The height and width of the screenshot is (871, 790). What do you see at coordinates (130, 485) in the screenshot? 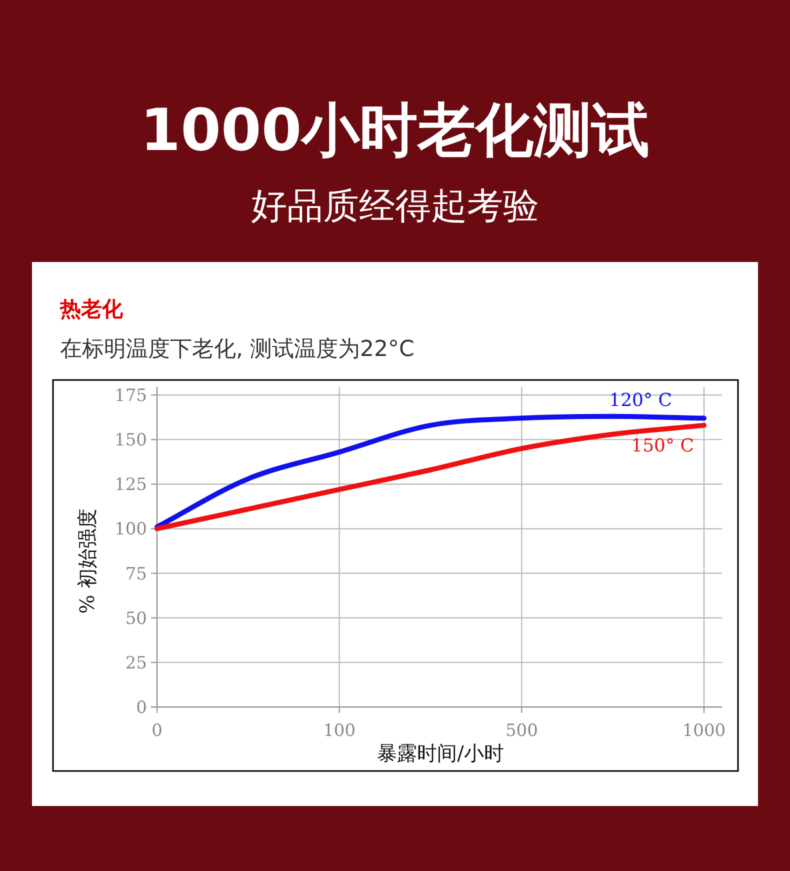
I see `y-tick-label: 125` at bounding box center [130, 485].